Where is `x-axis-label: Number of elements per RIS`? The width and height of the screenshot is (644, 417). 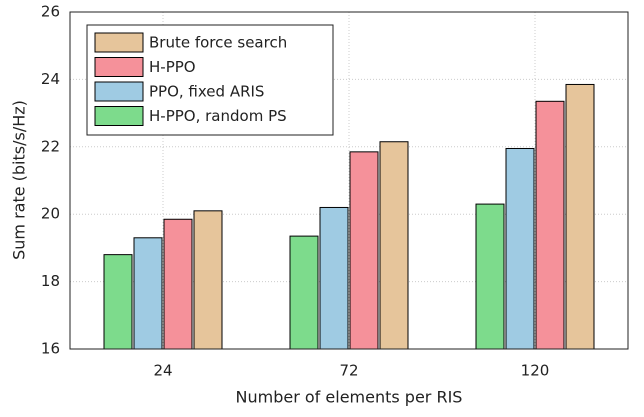 x-axis-label: Number of elements per RIS is located at coordinates (349, 397).